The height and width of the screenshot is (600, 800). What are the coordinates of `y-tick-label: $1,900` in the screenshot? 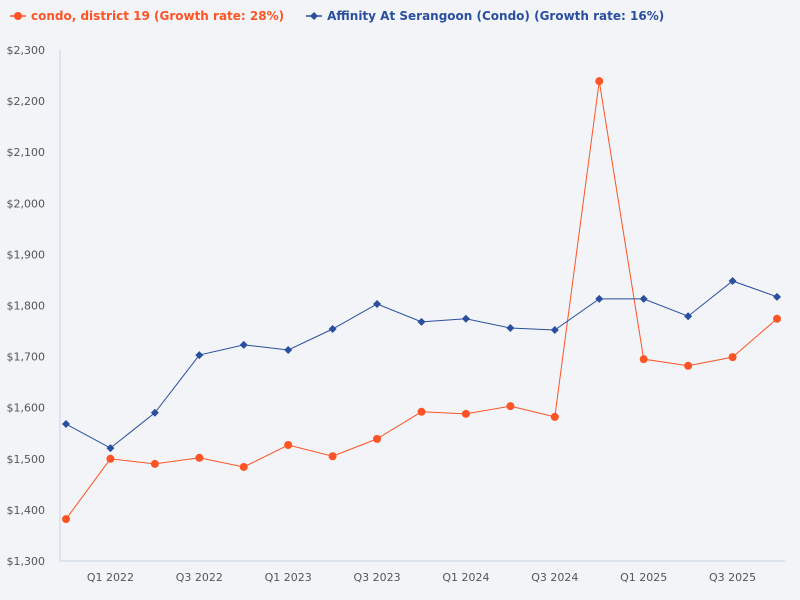 It's located at (26, 254).